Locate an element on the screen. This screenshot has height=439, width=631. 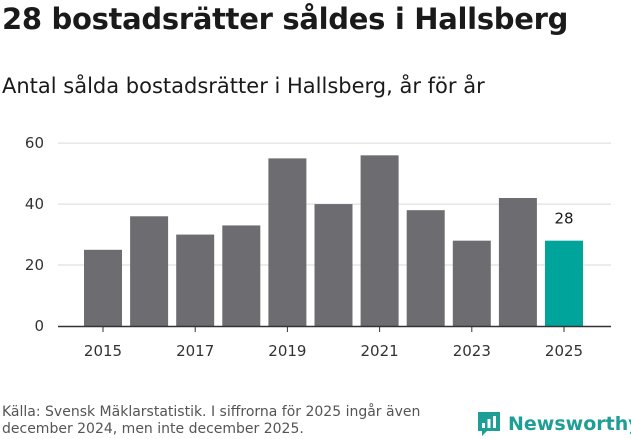
x-tick-label: 2019 is located at coordinates (287, 351).